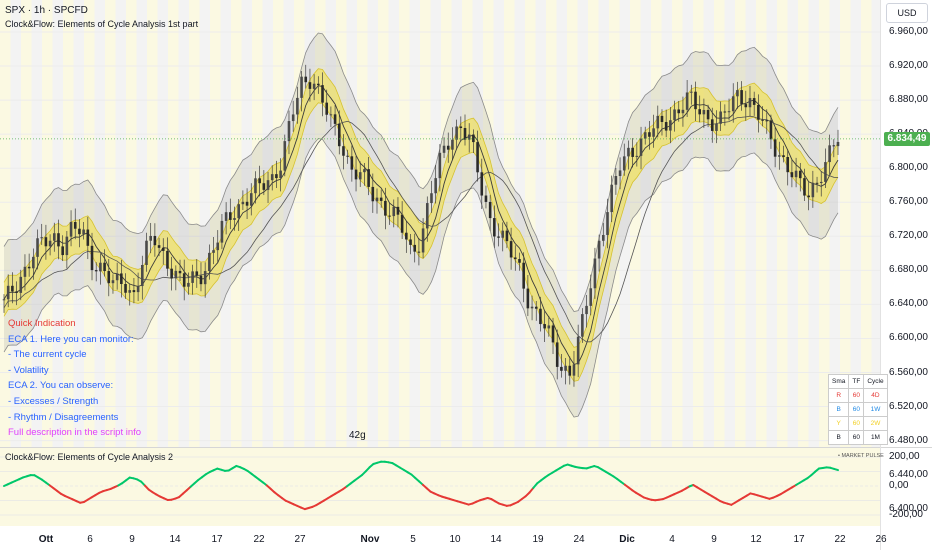 The width and height of the screenshot is (932, 550). I want to click on cycle-sma: R, so click(838, 395).